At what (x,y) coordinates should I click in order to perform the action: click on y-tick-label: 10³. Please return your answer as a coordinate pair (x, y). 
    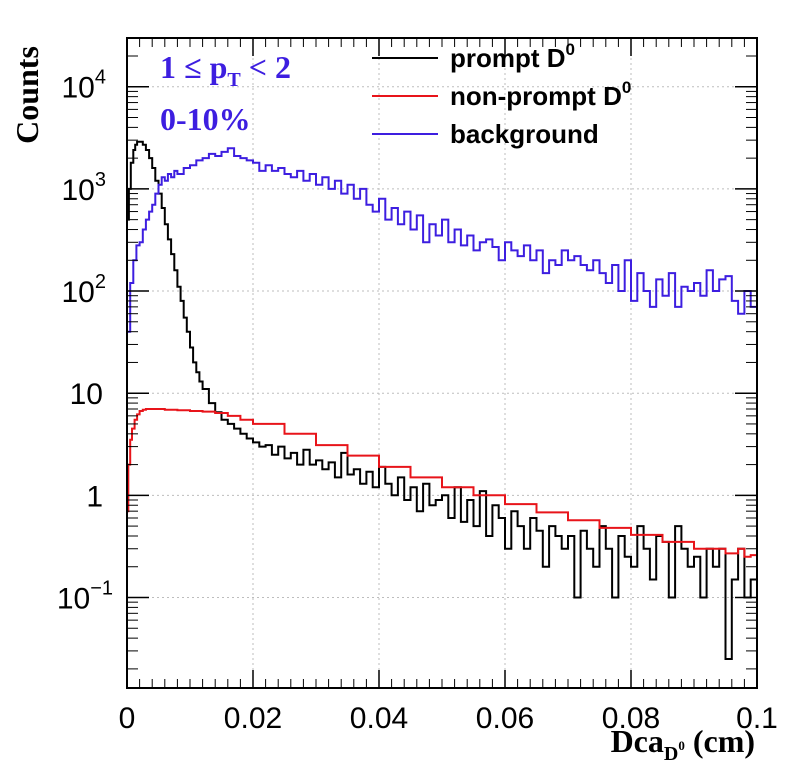
    Looking at the image, I should click on (84, 188).